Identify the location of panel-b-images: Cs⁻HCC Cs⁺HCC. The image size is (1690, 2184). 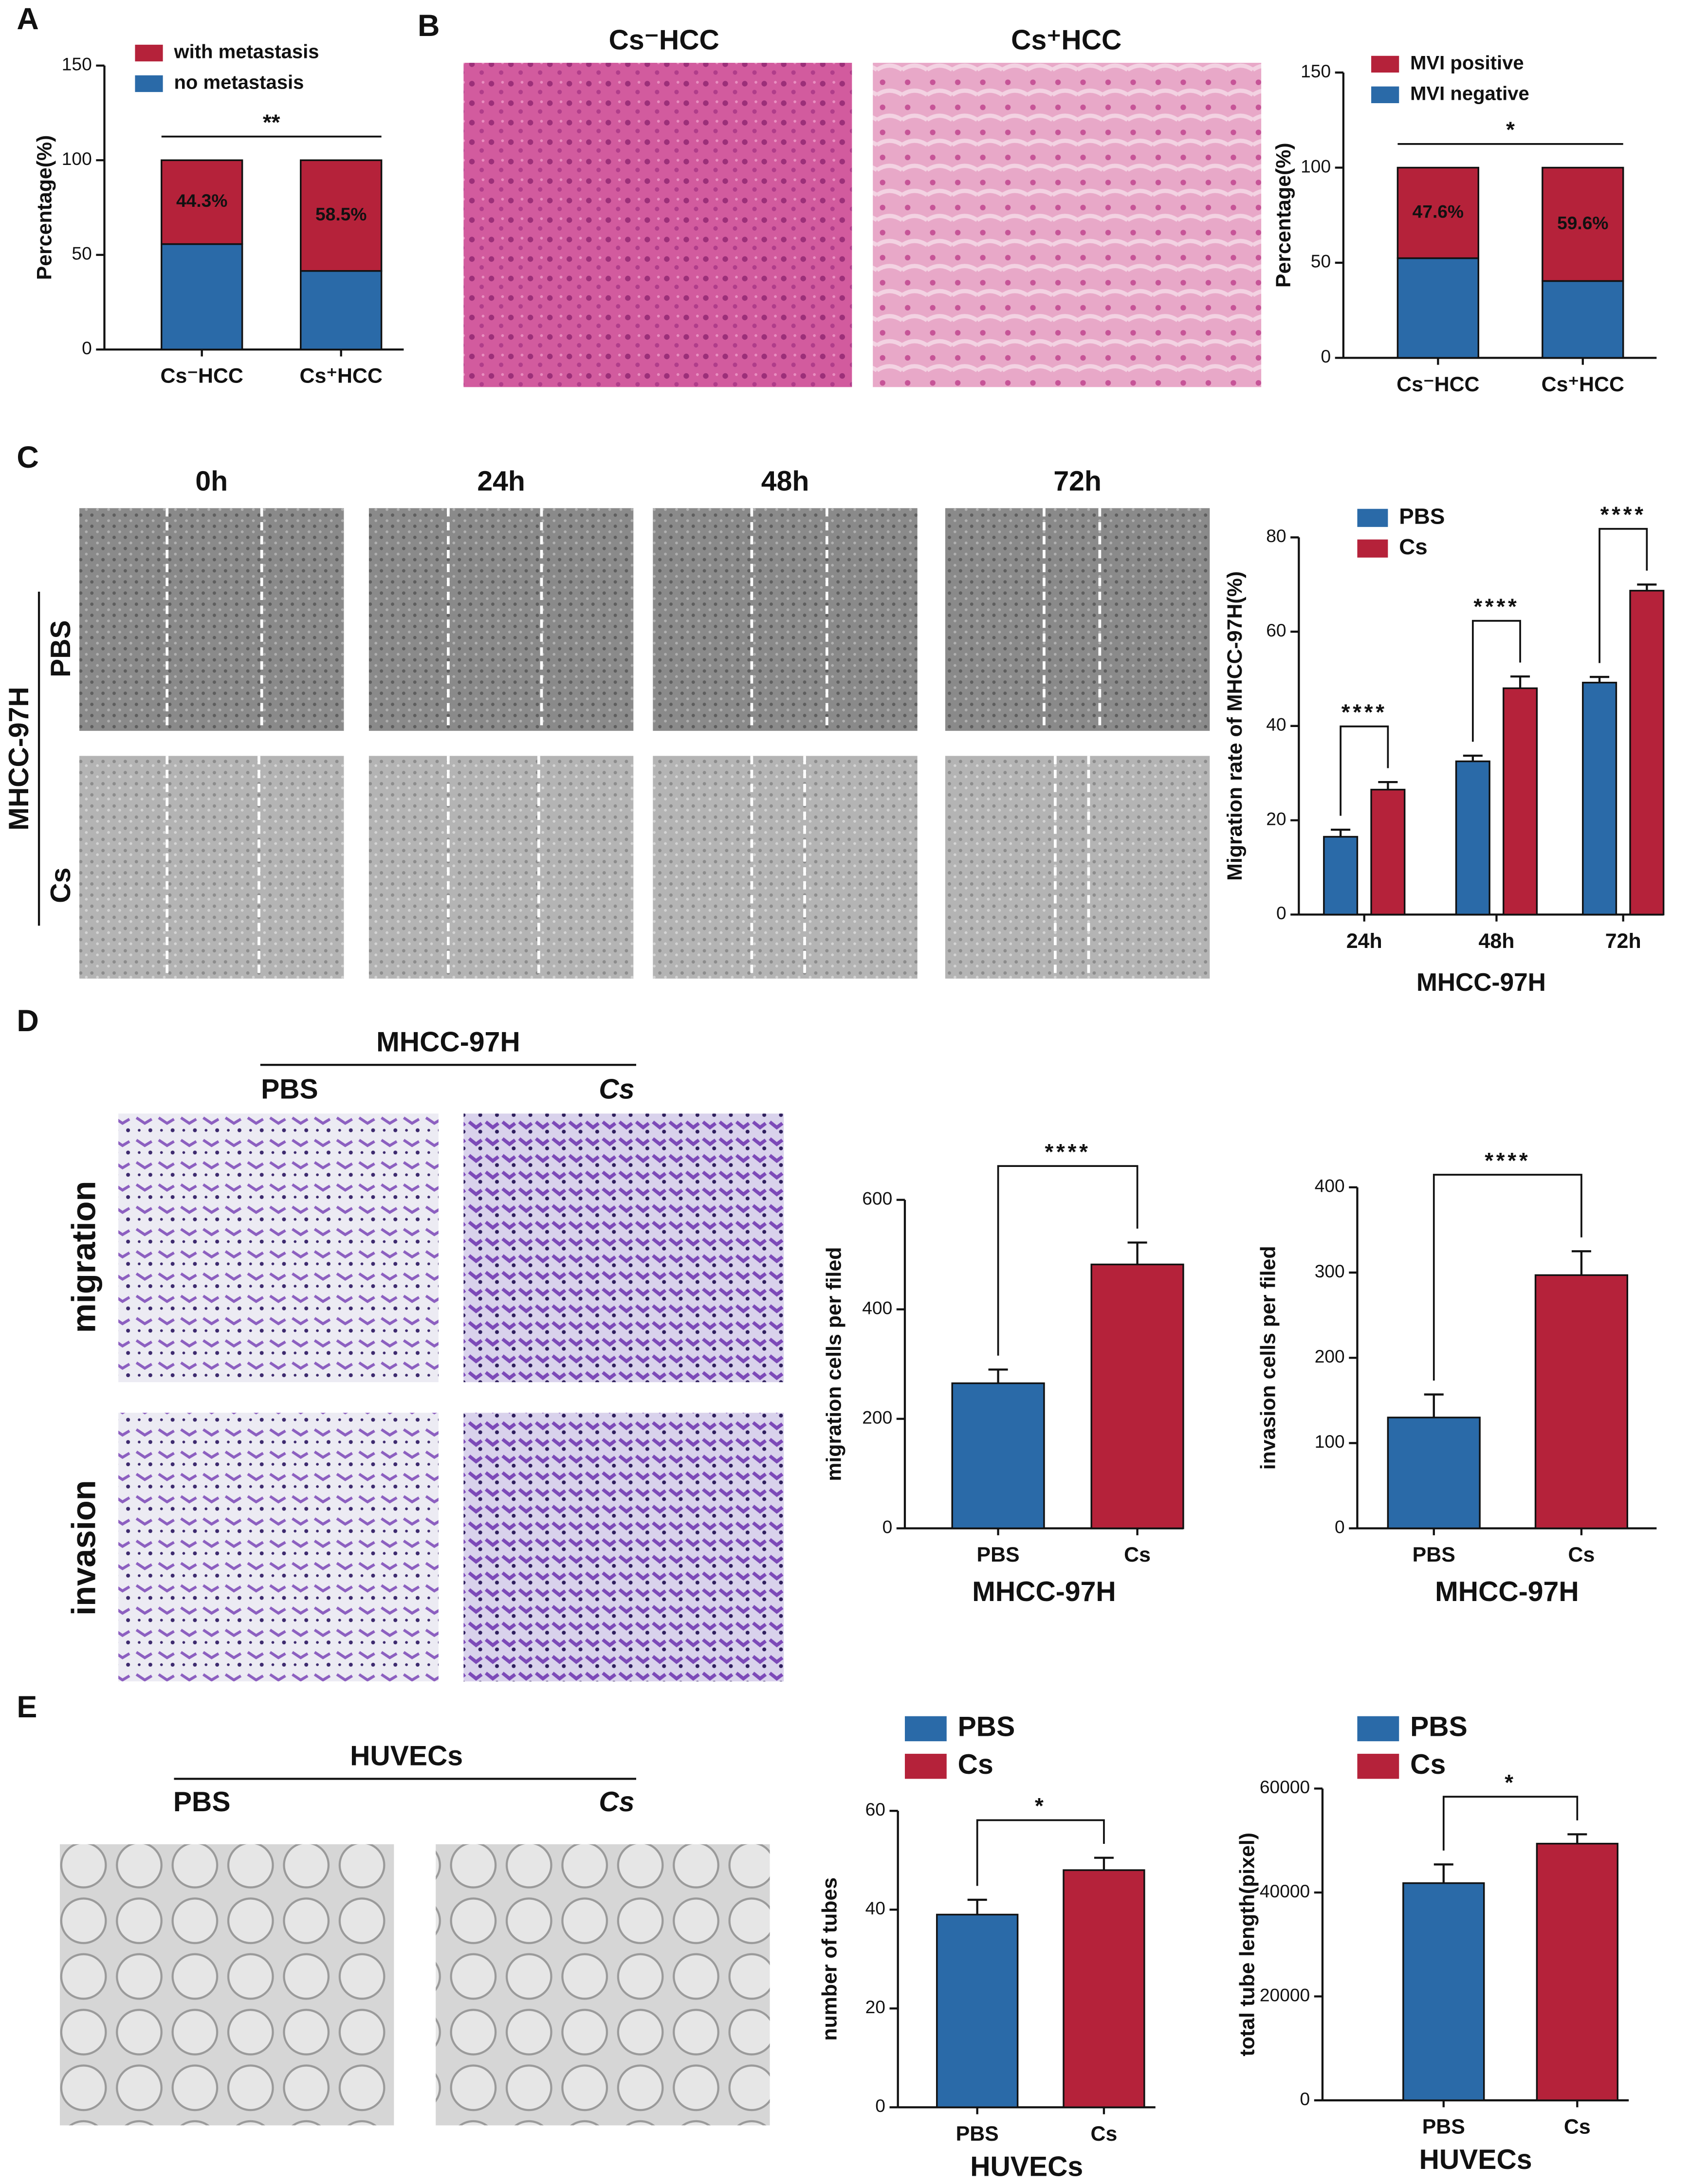
(862, 205).